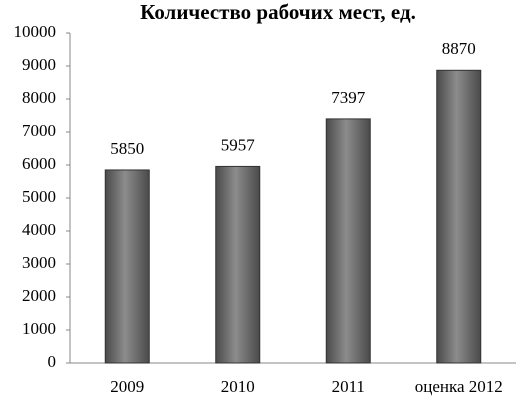 The image size is (518, 403). I want to click on y-tick-label: 0, so click(52, 361).